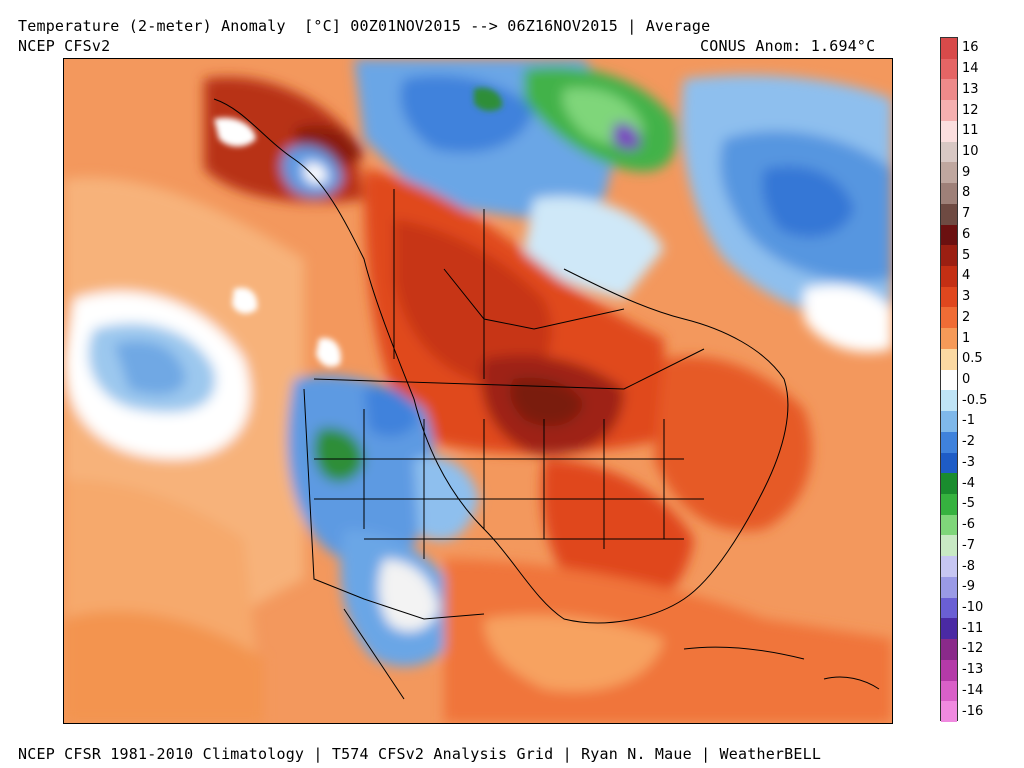 The height and width of the screenshot is (768, 1024). What do you see at coordinates (968, 545) in the screenshot?
I see `scale-label: -7` at bounding box center [968, 545].